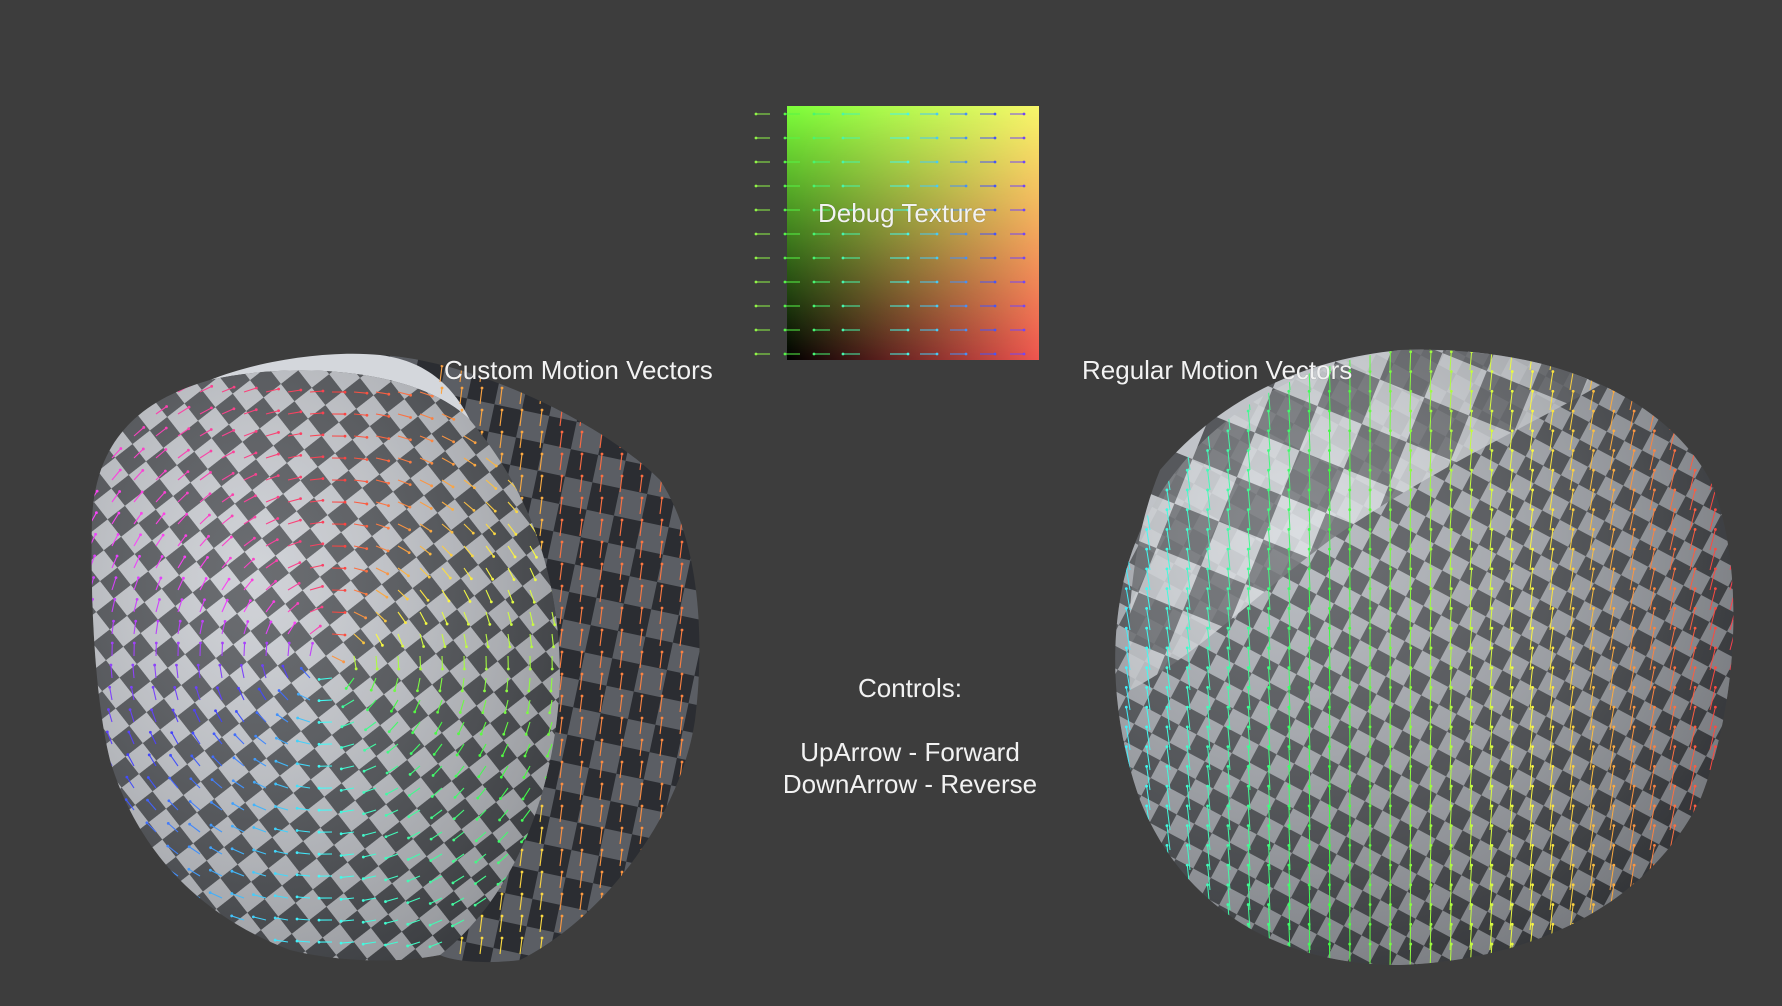  Describe the element at coordinates (910, 688) in the screenshot. I see `controls-heading: Controls:` at that location.